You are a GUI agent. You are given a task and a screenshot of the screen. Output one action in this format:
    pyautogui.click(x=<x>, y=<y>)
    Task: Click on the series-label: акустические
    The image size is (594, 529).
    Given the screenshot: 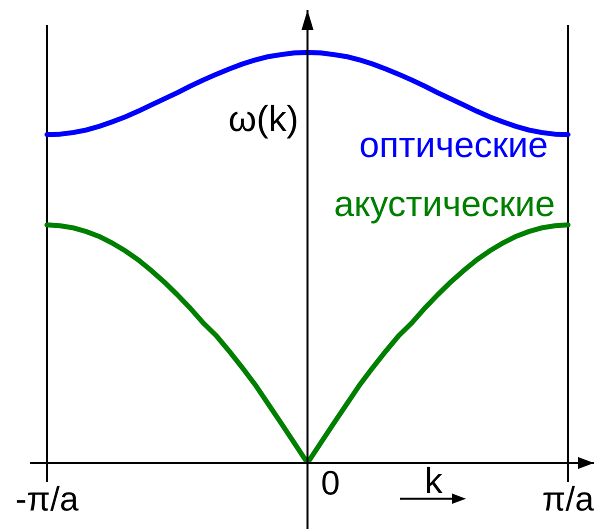 What is the action you would take?
    pyautogui.click(x=444, y=203)
    